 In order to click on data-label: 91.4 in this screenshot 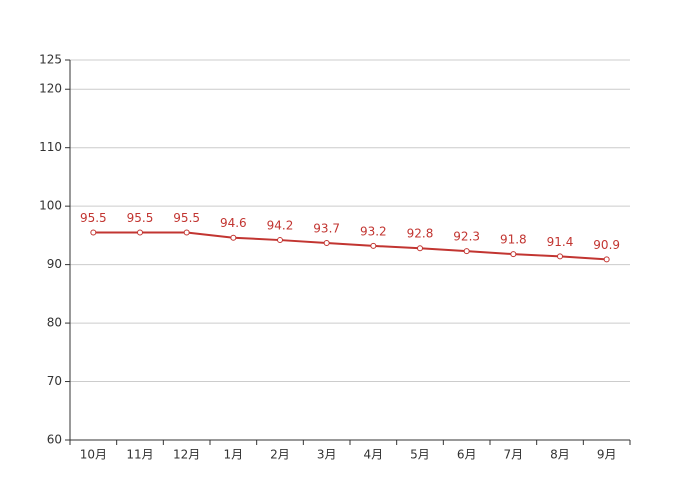, I will do `click(560, 242)`.